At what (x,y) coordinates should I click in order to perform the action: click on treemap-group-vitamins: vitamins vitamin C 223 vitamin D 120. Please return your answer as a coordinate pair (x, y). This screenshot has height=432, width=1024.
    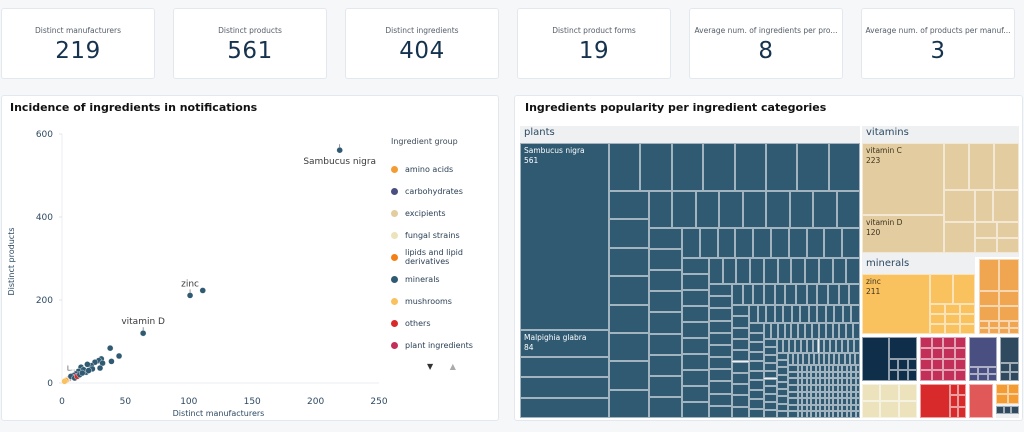
    Looking at the image, I should click on (940, 191).